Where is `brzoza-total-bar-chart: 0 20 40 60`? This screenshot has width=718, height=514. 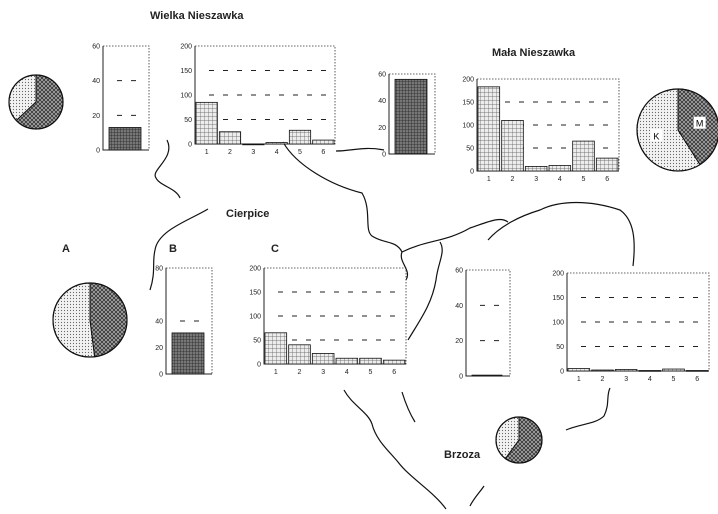 brzoza-total-bar-chart: 0 20 40 60 is located at coordinates (479, 324).